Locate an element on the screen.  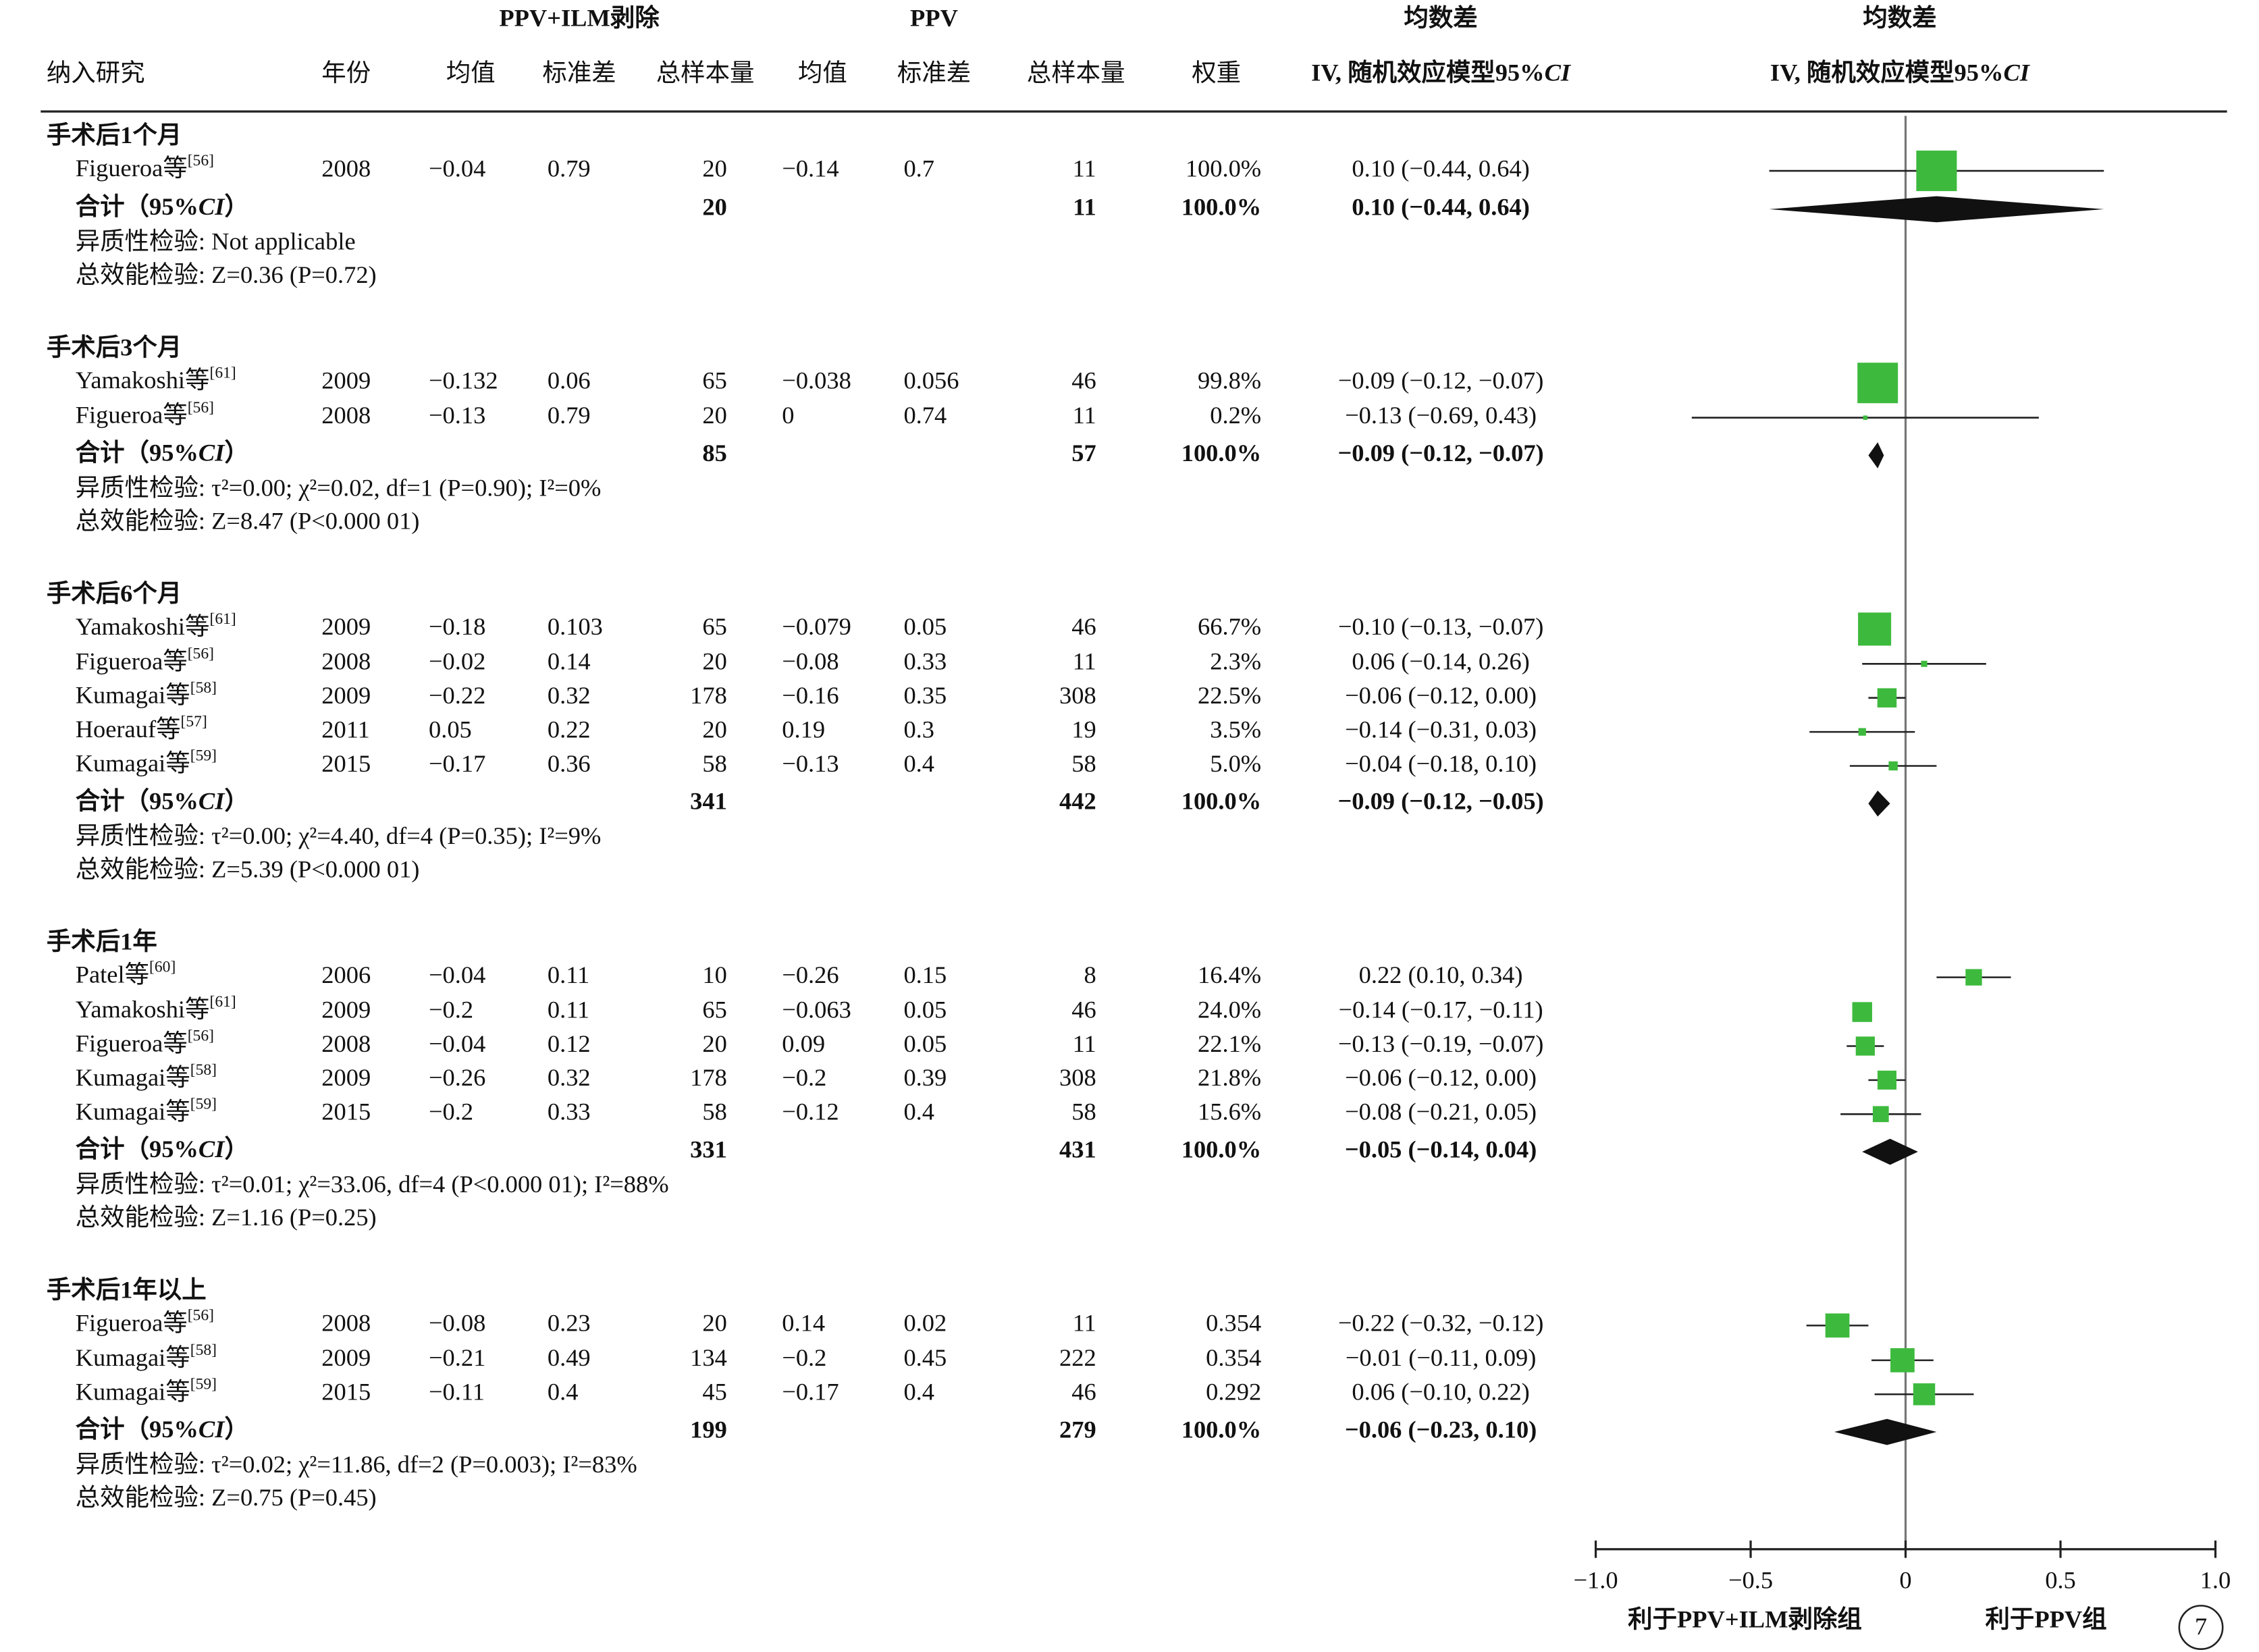
year: 2008 is located at coordinates (346, 661).